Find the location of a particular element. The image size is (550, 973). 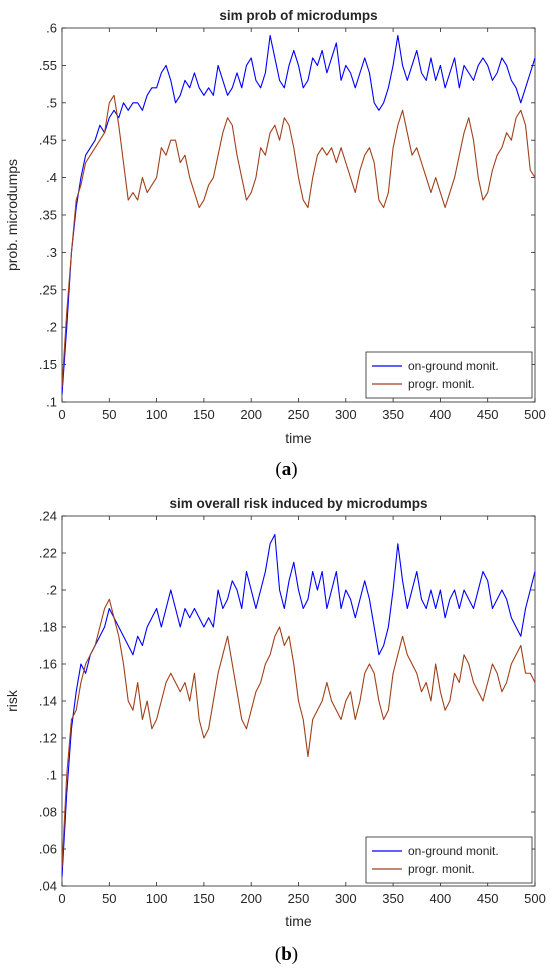

y-tick-label: .18 is located at coordinates (48, 627).